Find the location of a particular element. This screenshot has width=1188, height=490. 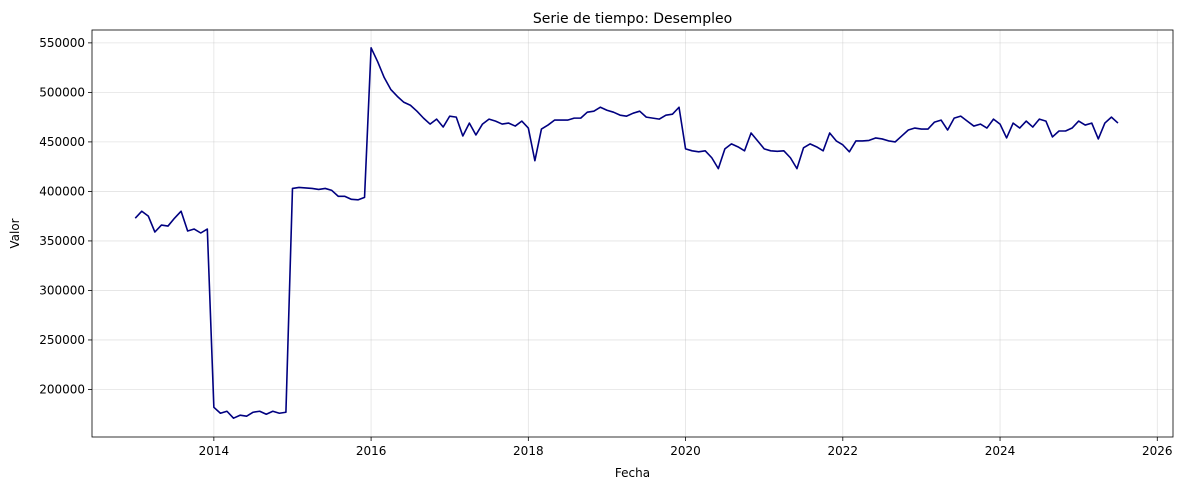

x-tick-label: 2026 is located at coordinates (1157, 451).